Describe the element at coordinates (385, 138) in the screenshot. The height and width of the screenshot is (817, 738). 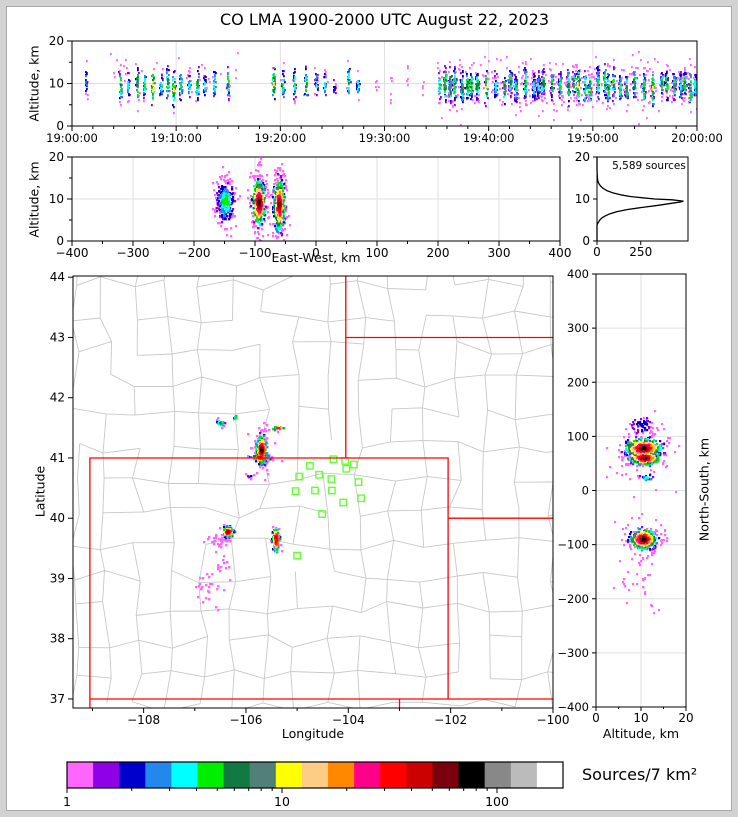
I see `svg-text: 19:30:00` at that location.